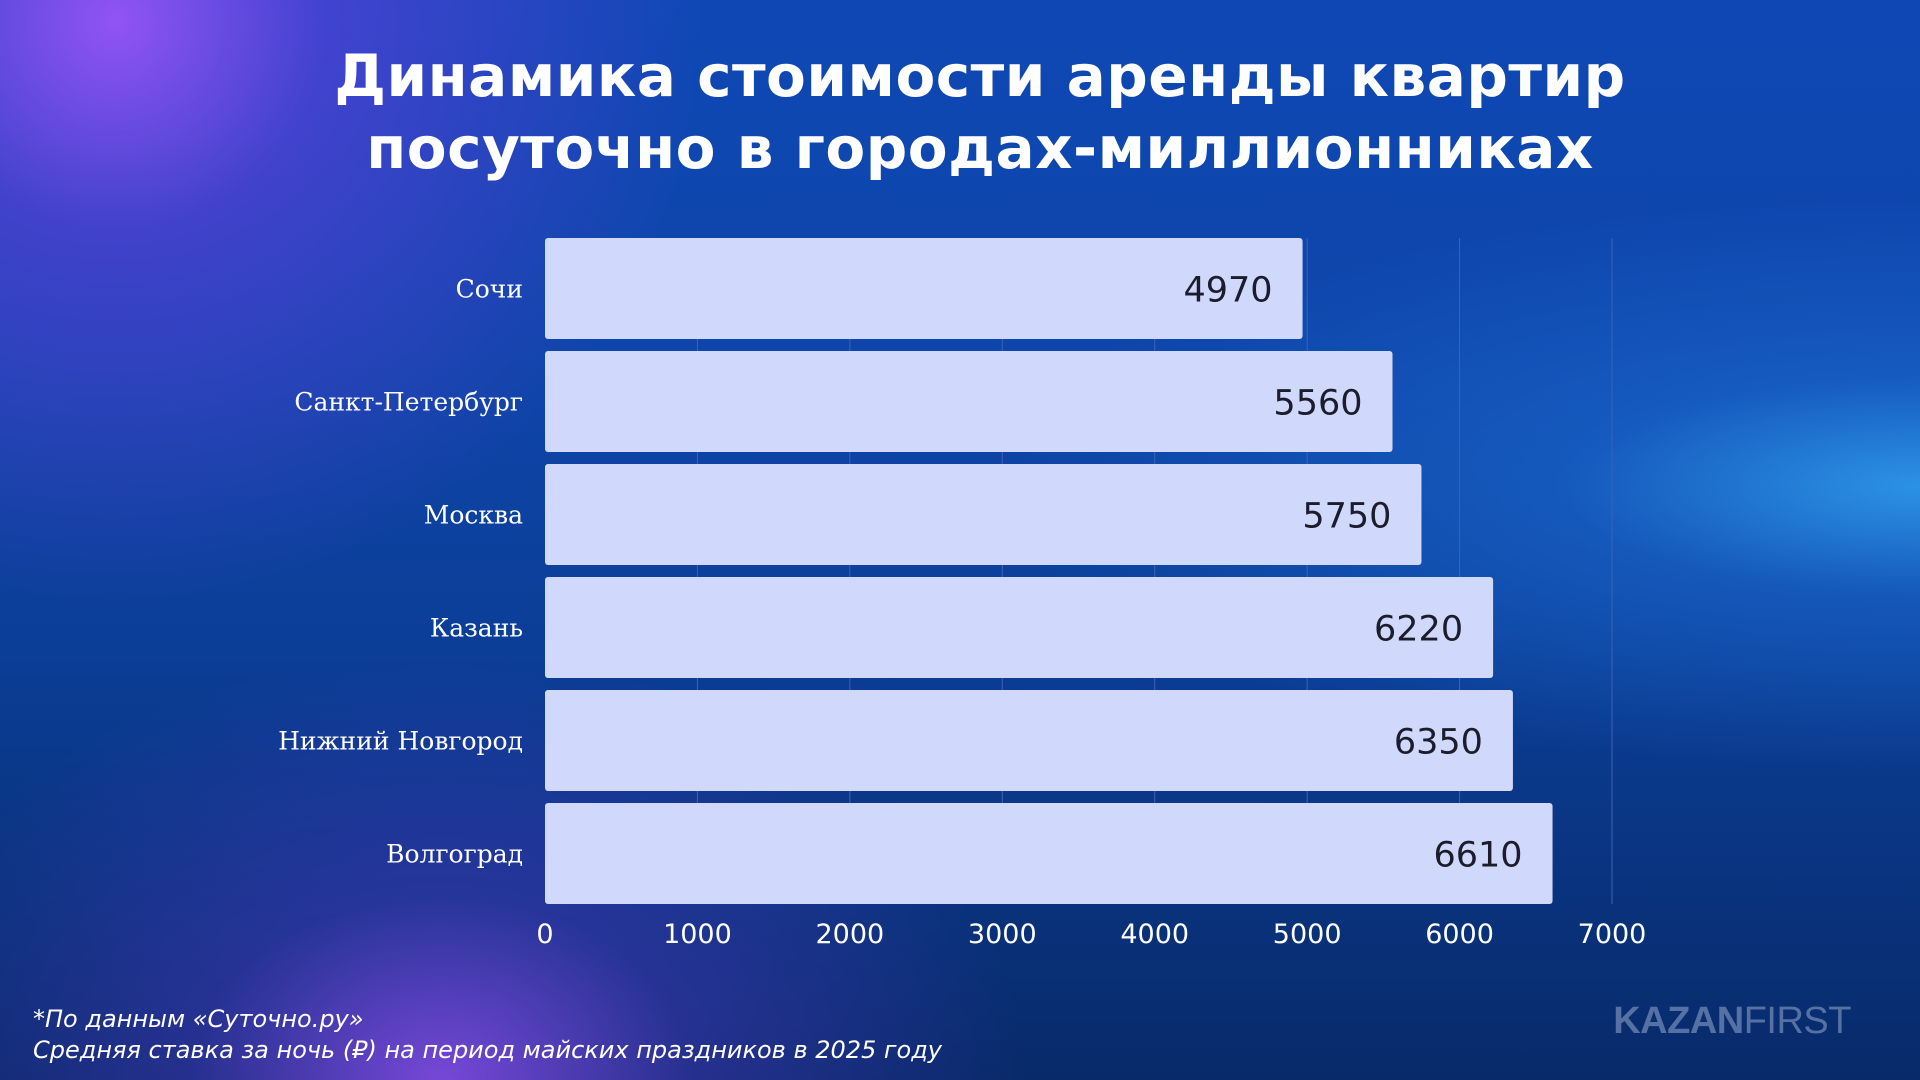 This screenshot has width=1920, height=1080. Describe the element at coordinates (980, 76) in the screenshot. I see `chart-title-line-1: Динамика стоимости аренды квартир` at that location.